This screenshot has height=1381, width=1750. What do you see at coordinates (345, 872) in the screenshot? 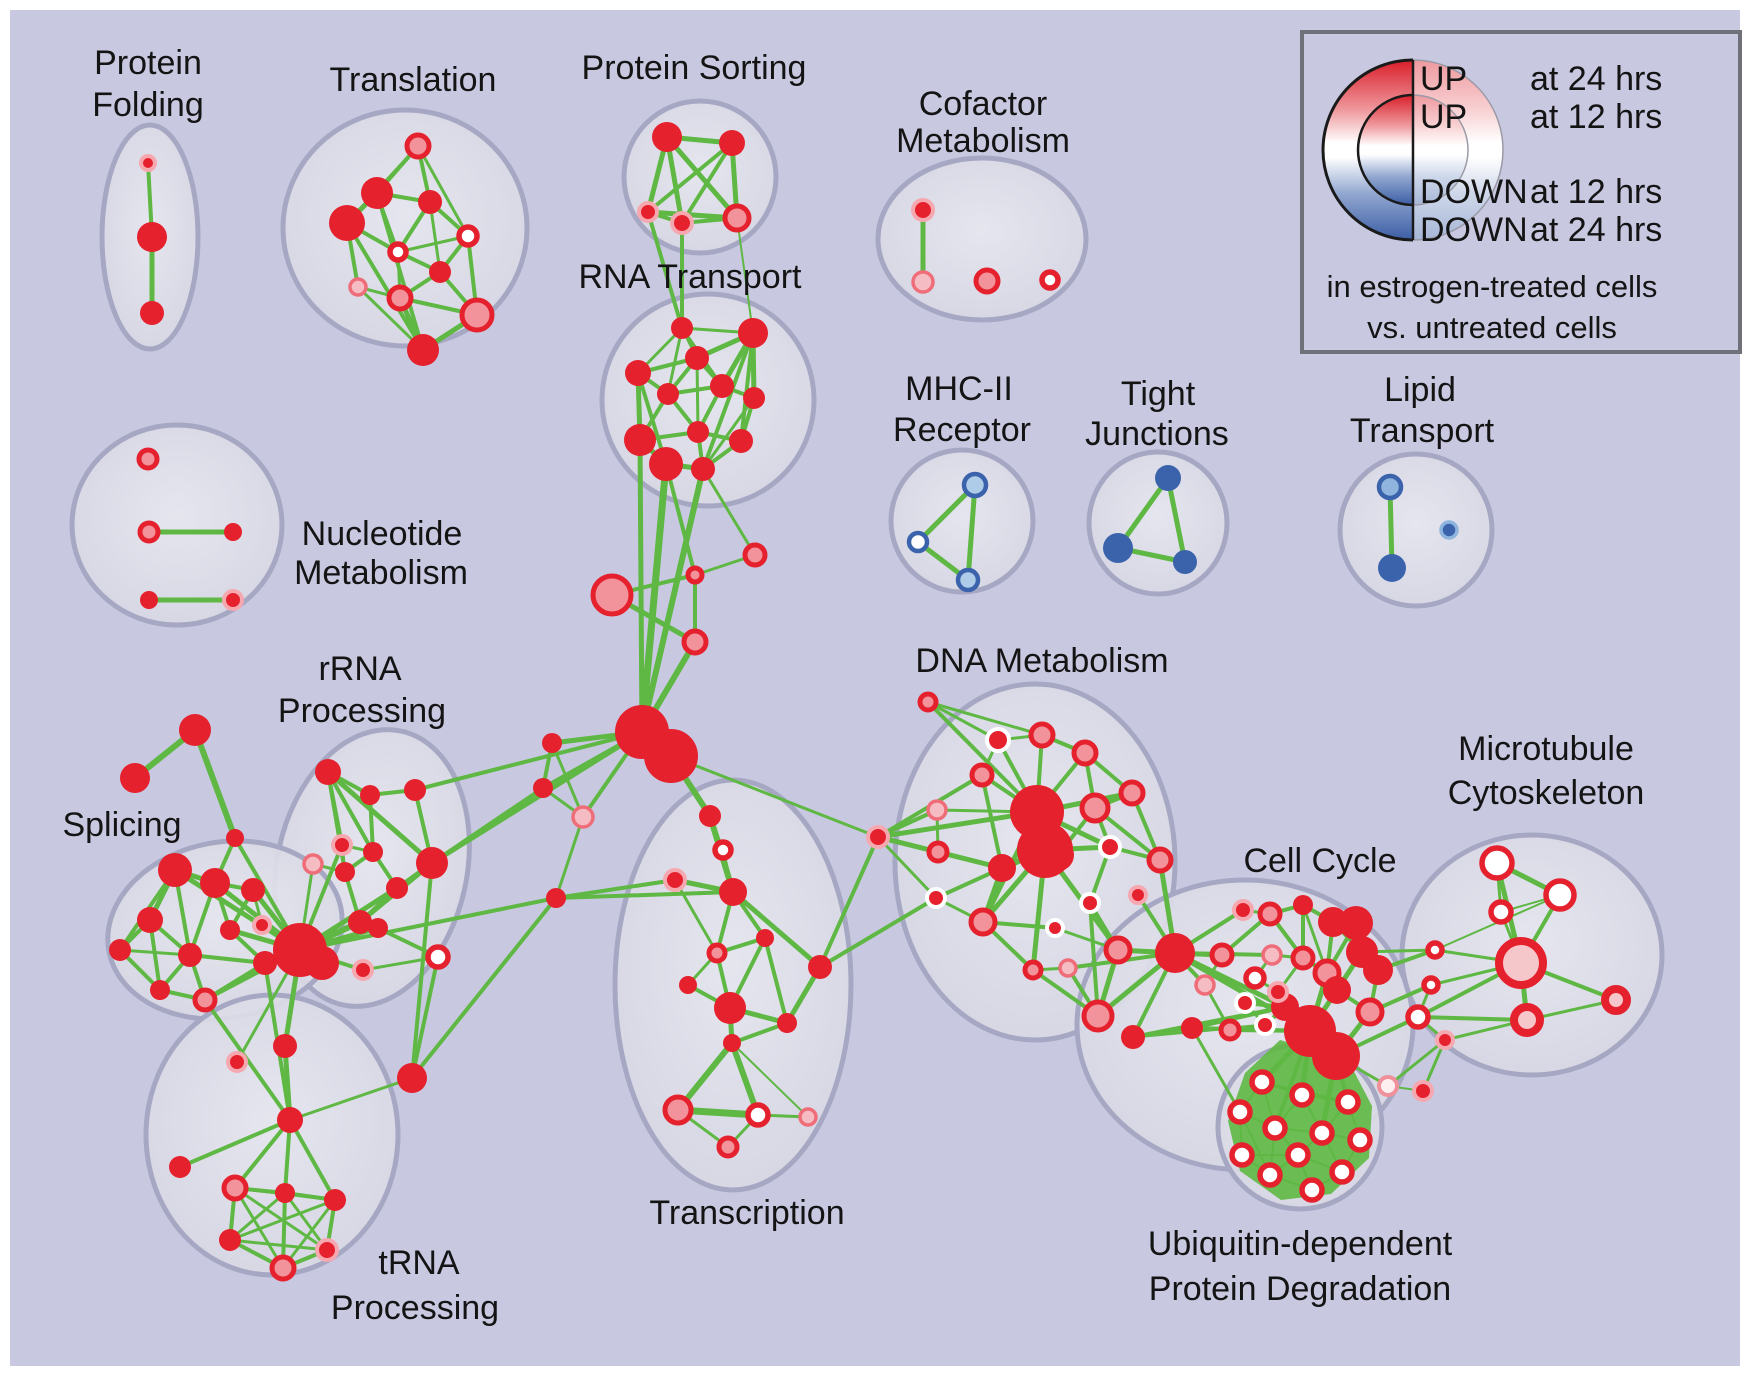
I see `node-rr5` at bounding box center [345, 872].